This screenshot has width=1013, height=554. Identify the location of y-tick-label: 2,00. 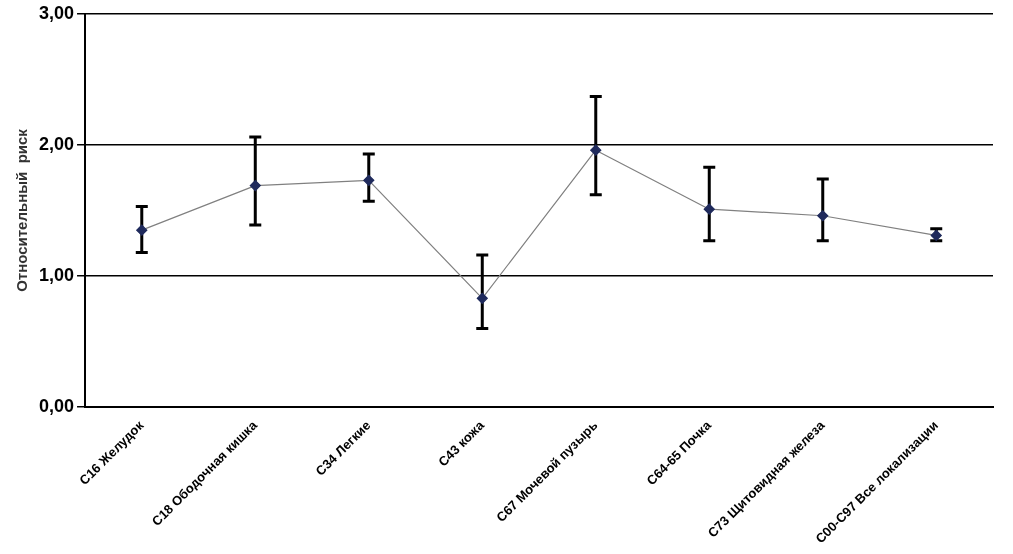
(56, 143).